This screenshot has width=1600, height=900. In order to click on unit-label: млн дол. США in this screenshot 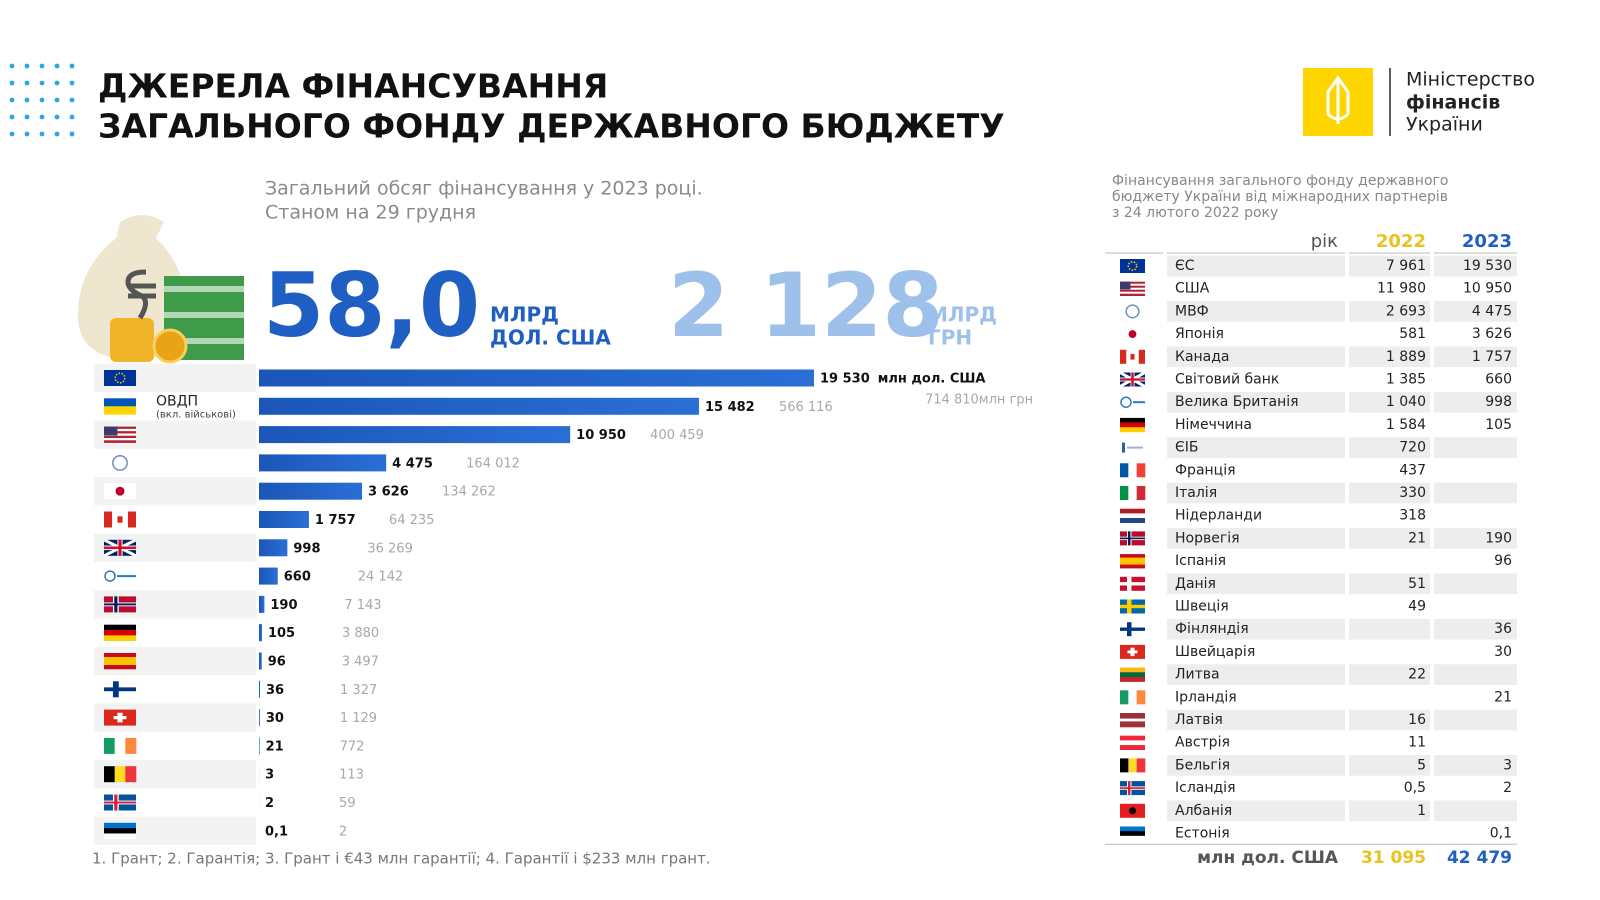, I will do `click(932, 379)`.